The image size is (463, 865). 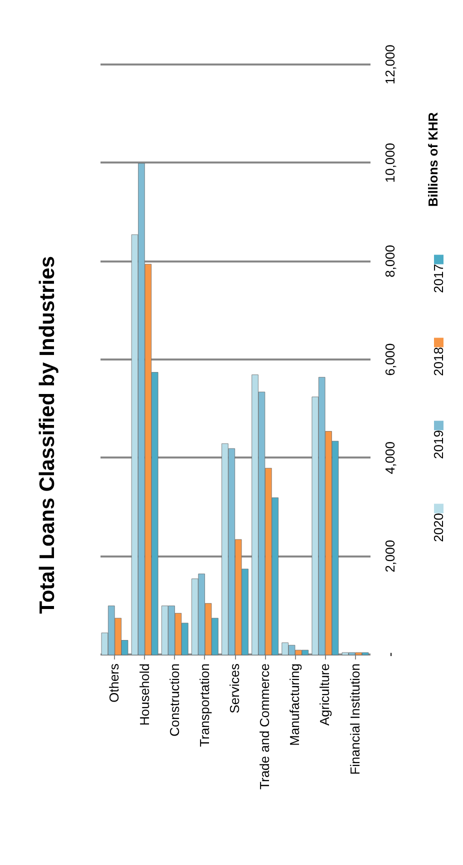 What do you see at coordinates (354, 719) in the screenshot?
I see `x-tick-label: Financial Institution` at bounding box center [354, 719].